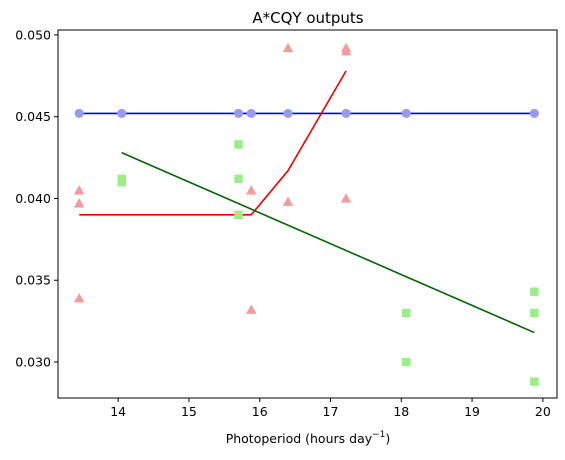 This screenshot has height=460, width=565. What do you see at coordinates (33, 198) in the screenshot?
I see `y-tick-label: 0.040` at bounding box center [33, 198].